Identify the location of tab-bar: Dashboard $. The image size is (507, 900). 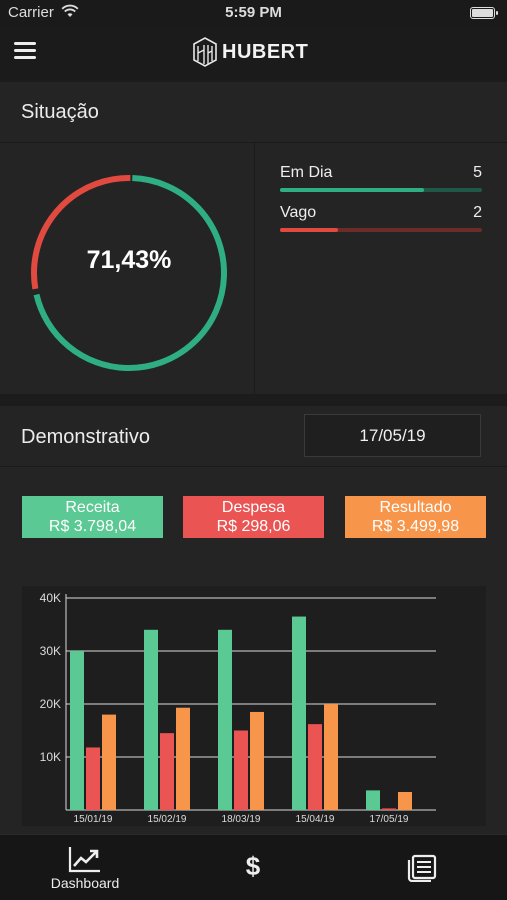
(253, 867).